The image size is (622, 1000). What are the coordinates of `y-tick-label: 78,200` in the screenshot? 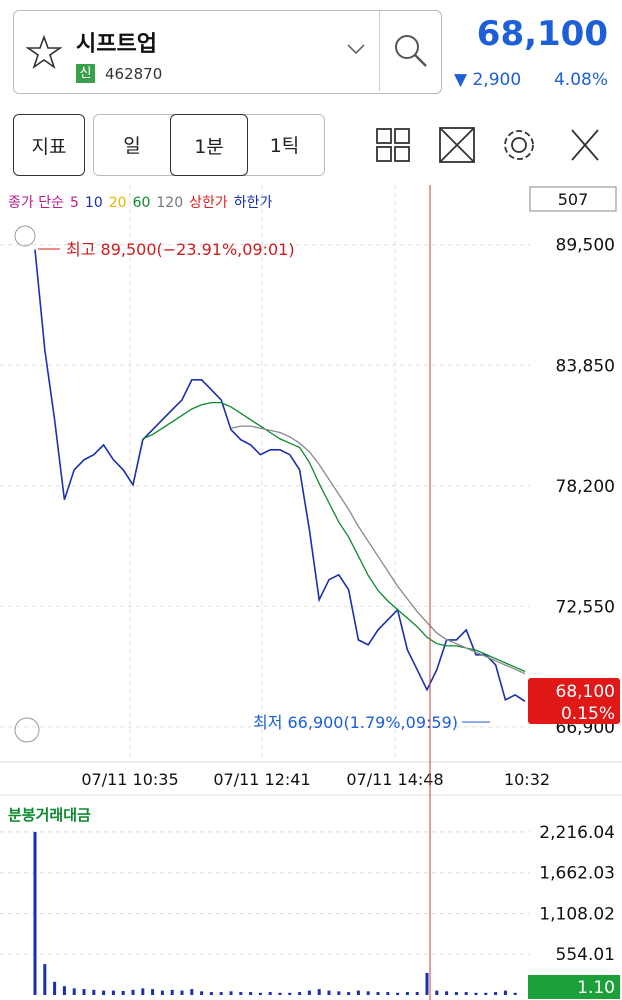 It's located at (585, 487).